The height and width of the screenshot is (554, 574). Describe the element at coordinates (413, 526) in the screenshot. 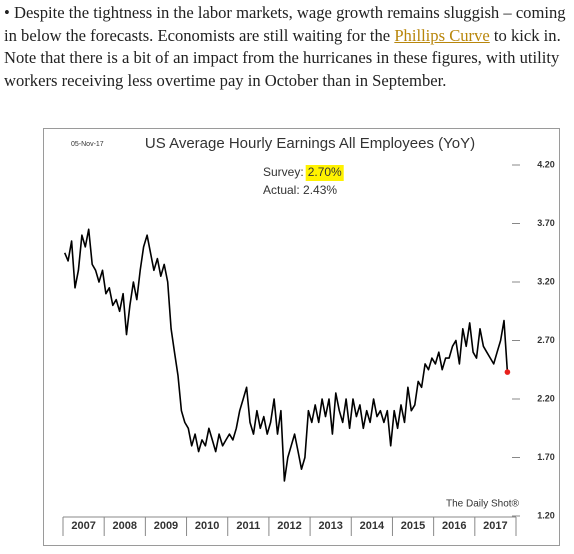

I see `x-tick-label: 2015` at that location.